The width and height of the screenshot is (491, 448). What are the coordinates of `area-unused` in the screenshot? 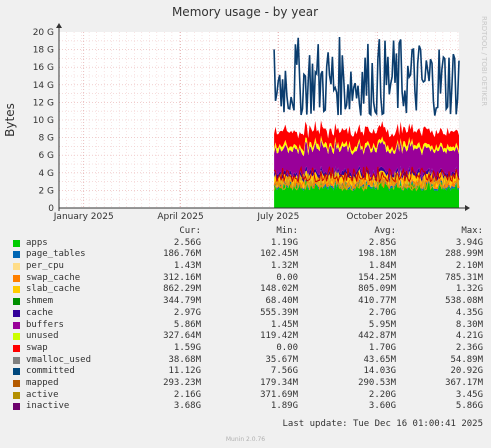 It's located at (366, 145).